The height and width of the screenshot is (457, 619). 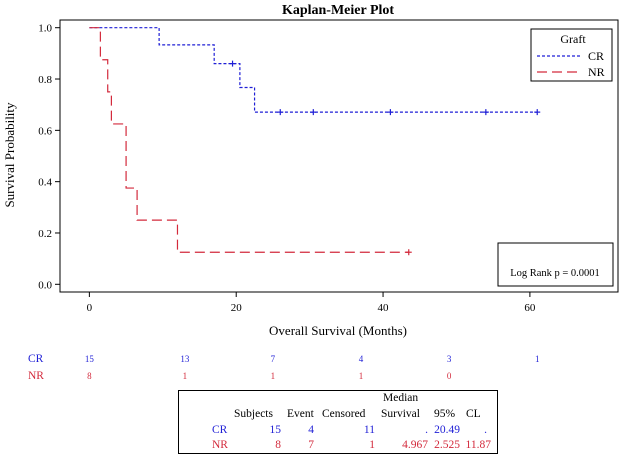 I want to click on row-nr-event: 7, so click(x=311, y=445).